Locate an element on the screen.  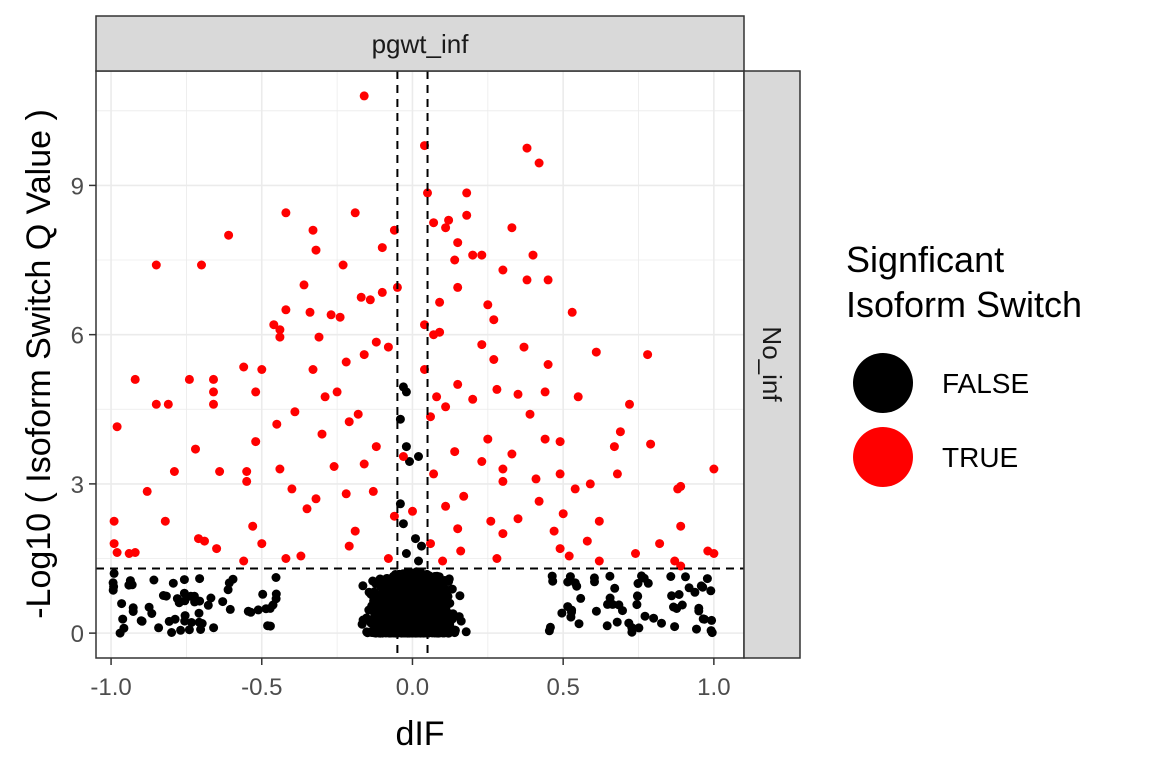
legend-label-false: FALSE is located at coordinates (985, 383).